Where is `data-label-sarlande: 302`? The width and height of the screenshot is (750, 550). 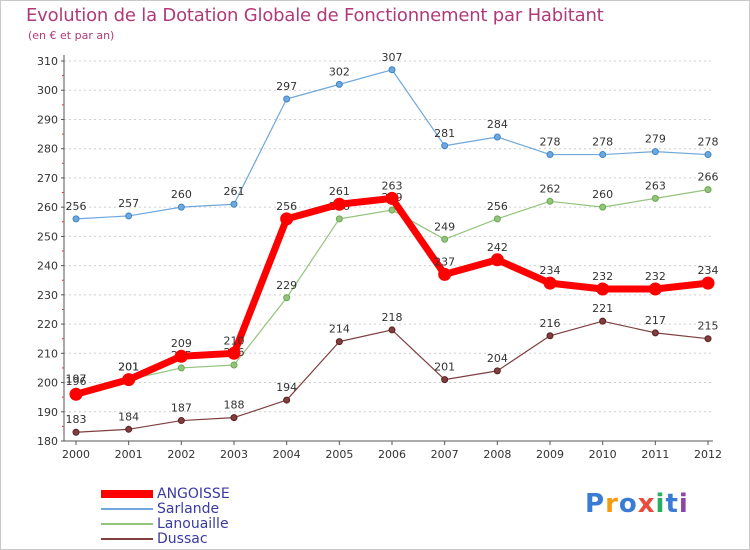
data-label-sarlande: 302 is located at coordinates (339, 71).